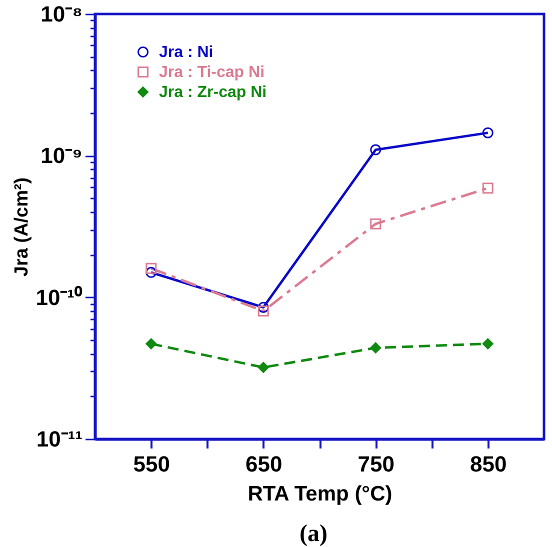 This screenshot has width=552, height=547. Describe the element at coordinates (151, 464) in the screenshot. I see `x-tick-label: 550` at that location.